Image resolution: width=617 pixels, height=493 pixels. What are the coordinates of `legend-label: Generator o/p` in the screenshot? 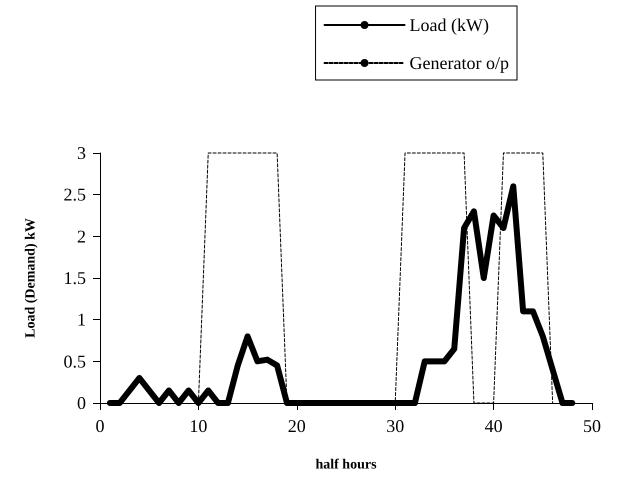 It's located at (460, 63).